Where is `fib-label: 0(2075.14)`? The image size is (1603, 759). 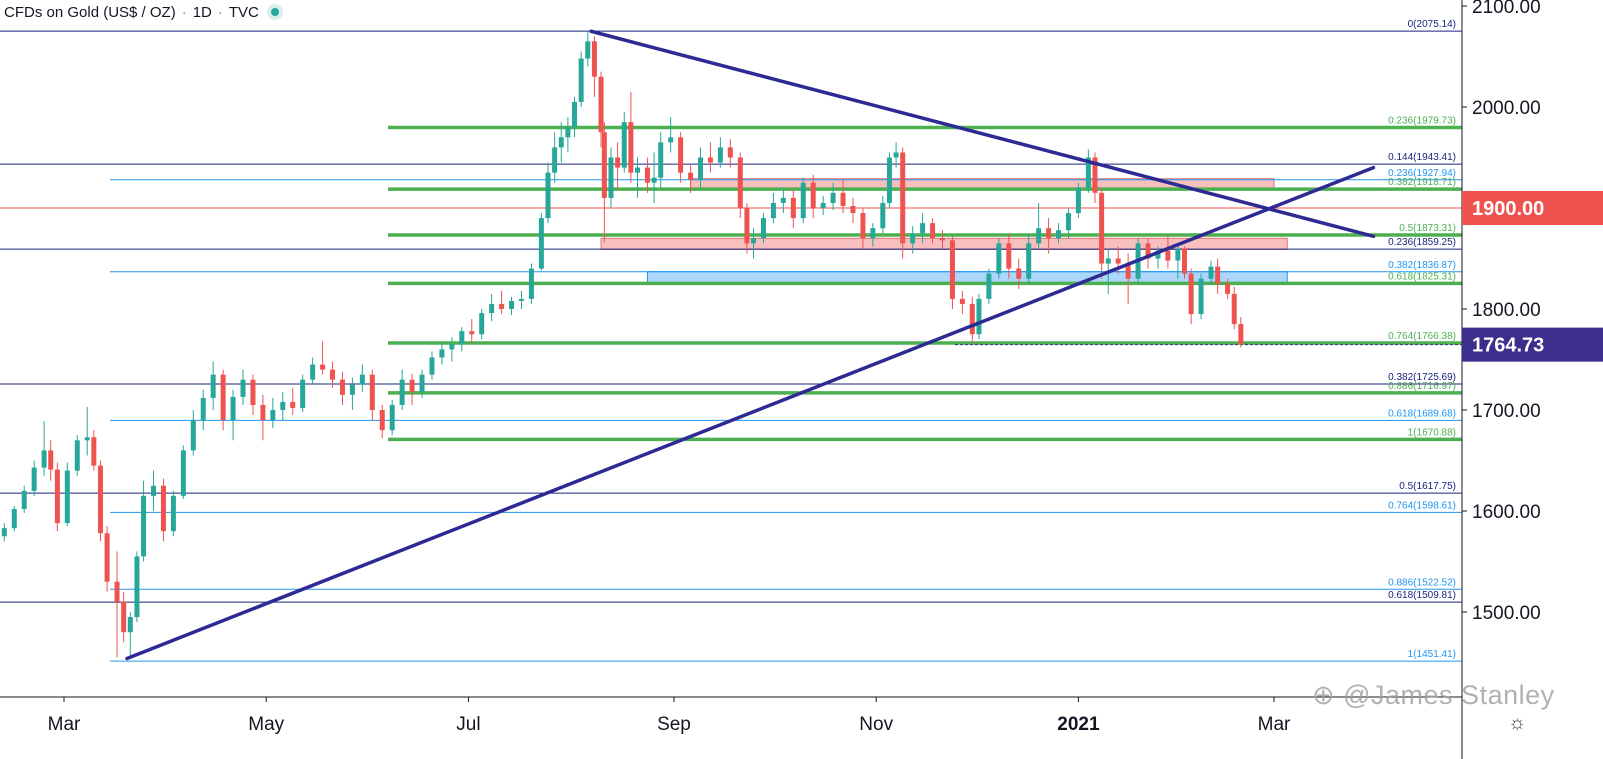
fib-label: 0(2075.14) is located at coordinates (1432, 24).